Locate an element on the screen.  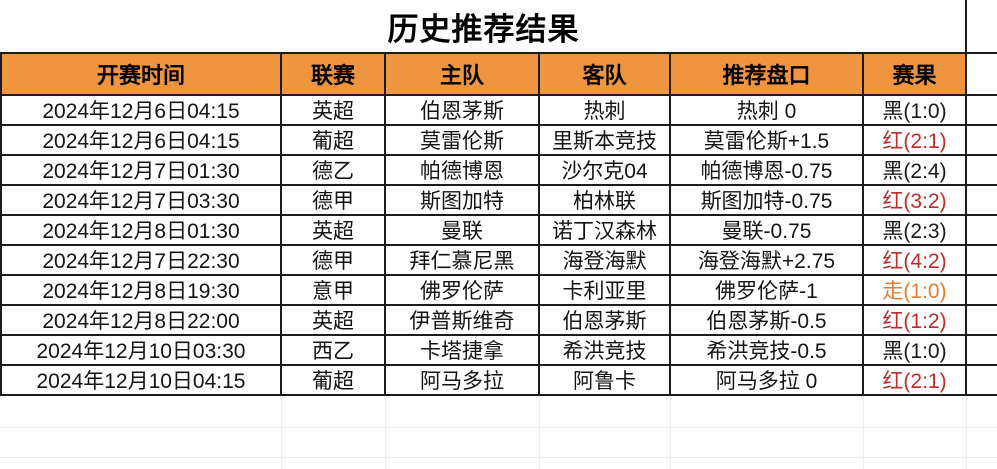
header-cell-handicap: 推荐盘口 is located at coordinates (767, 74).